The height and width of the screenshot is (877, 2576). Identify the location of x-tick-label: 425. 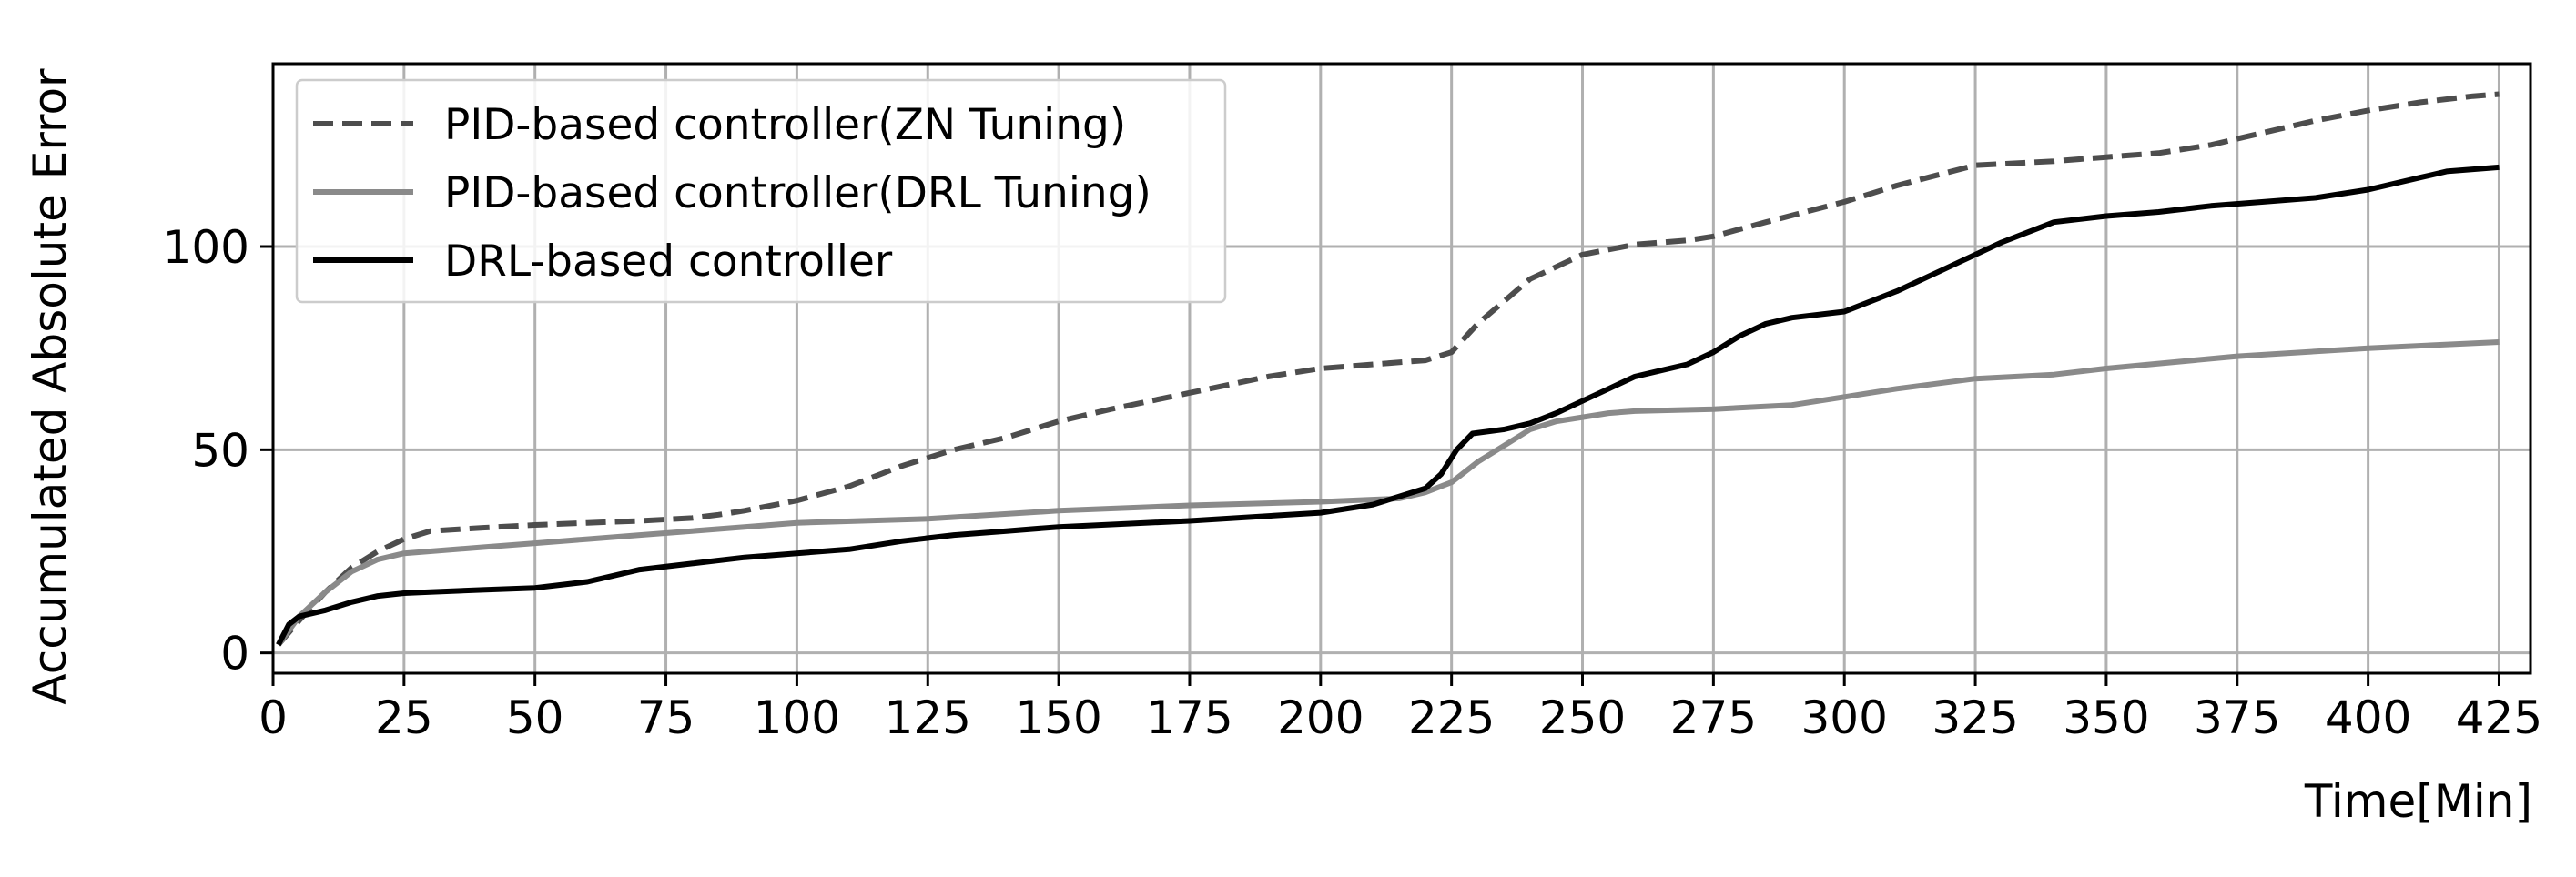
(2499, 717).